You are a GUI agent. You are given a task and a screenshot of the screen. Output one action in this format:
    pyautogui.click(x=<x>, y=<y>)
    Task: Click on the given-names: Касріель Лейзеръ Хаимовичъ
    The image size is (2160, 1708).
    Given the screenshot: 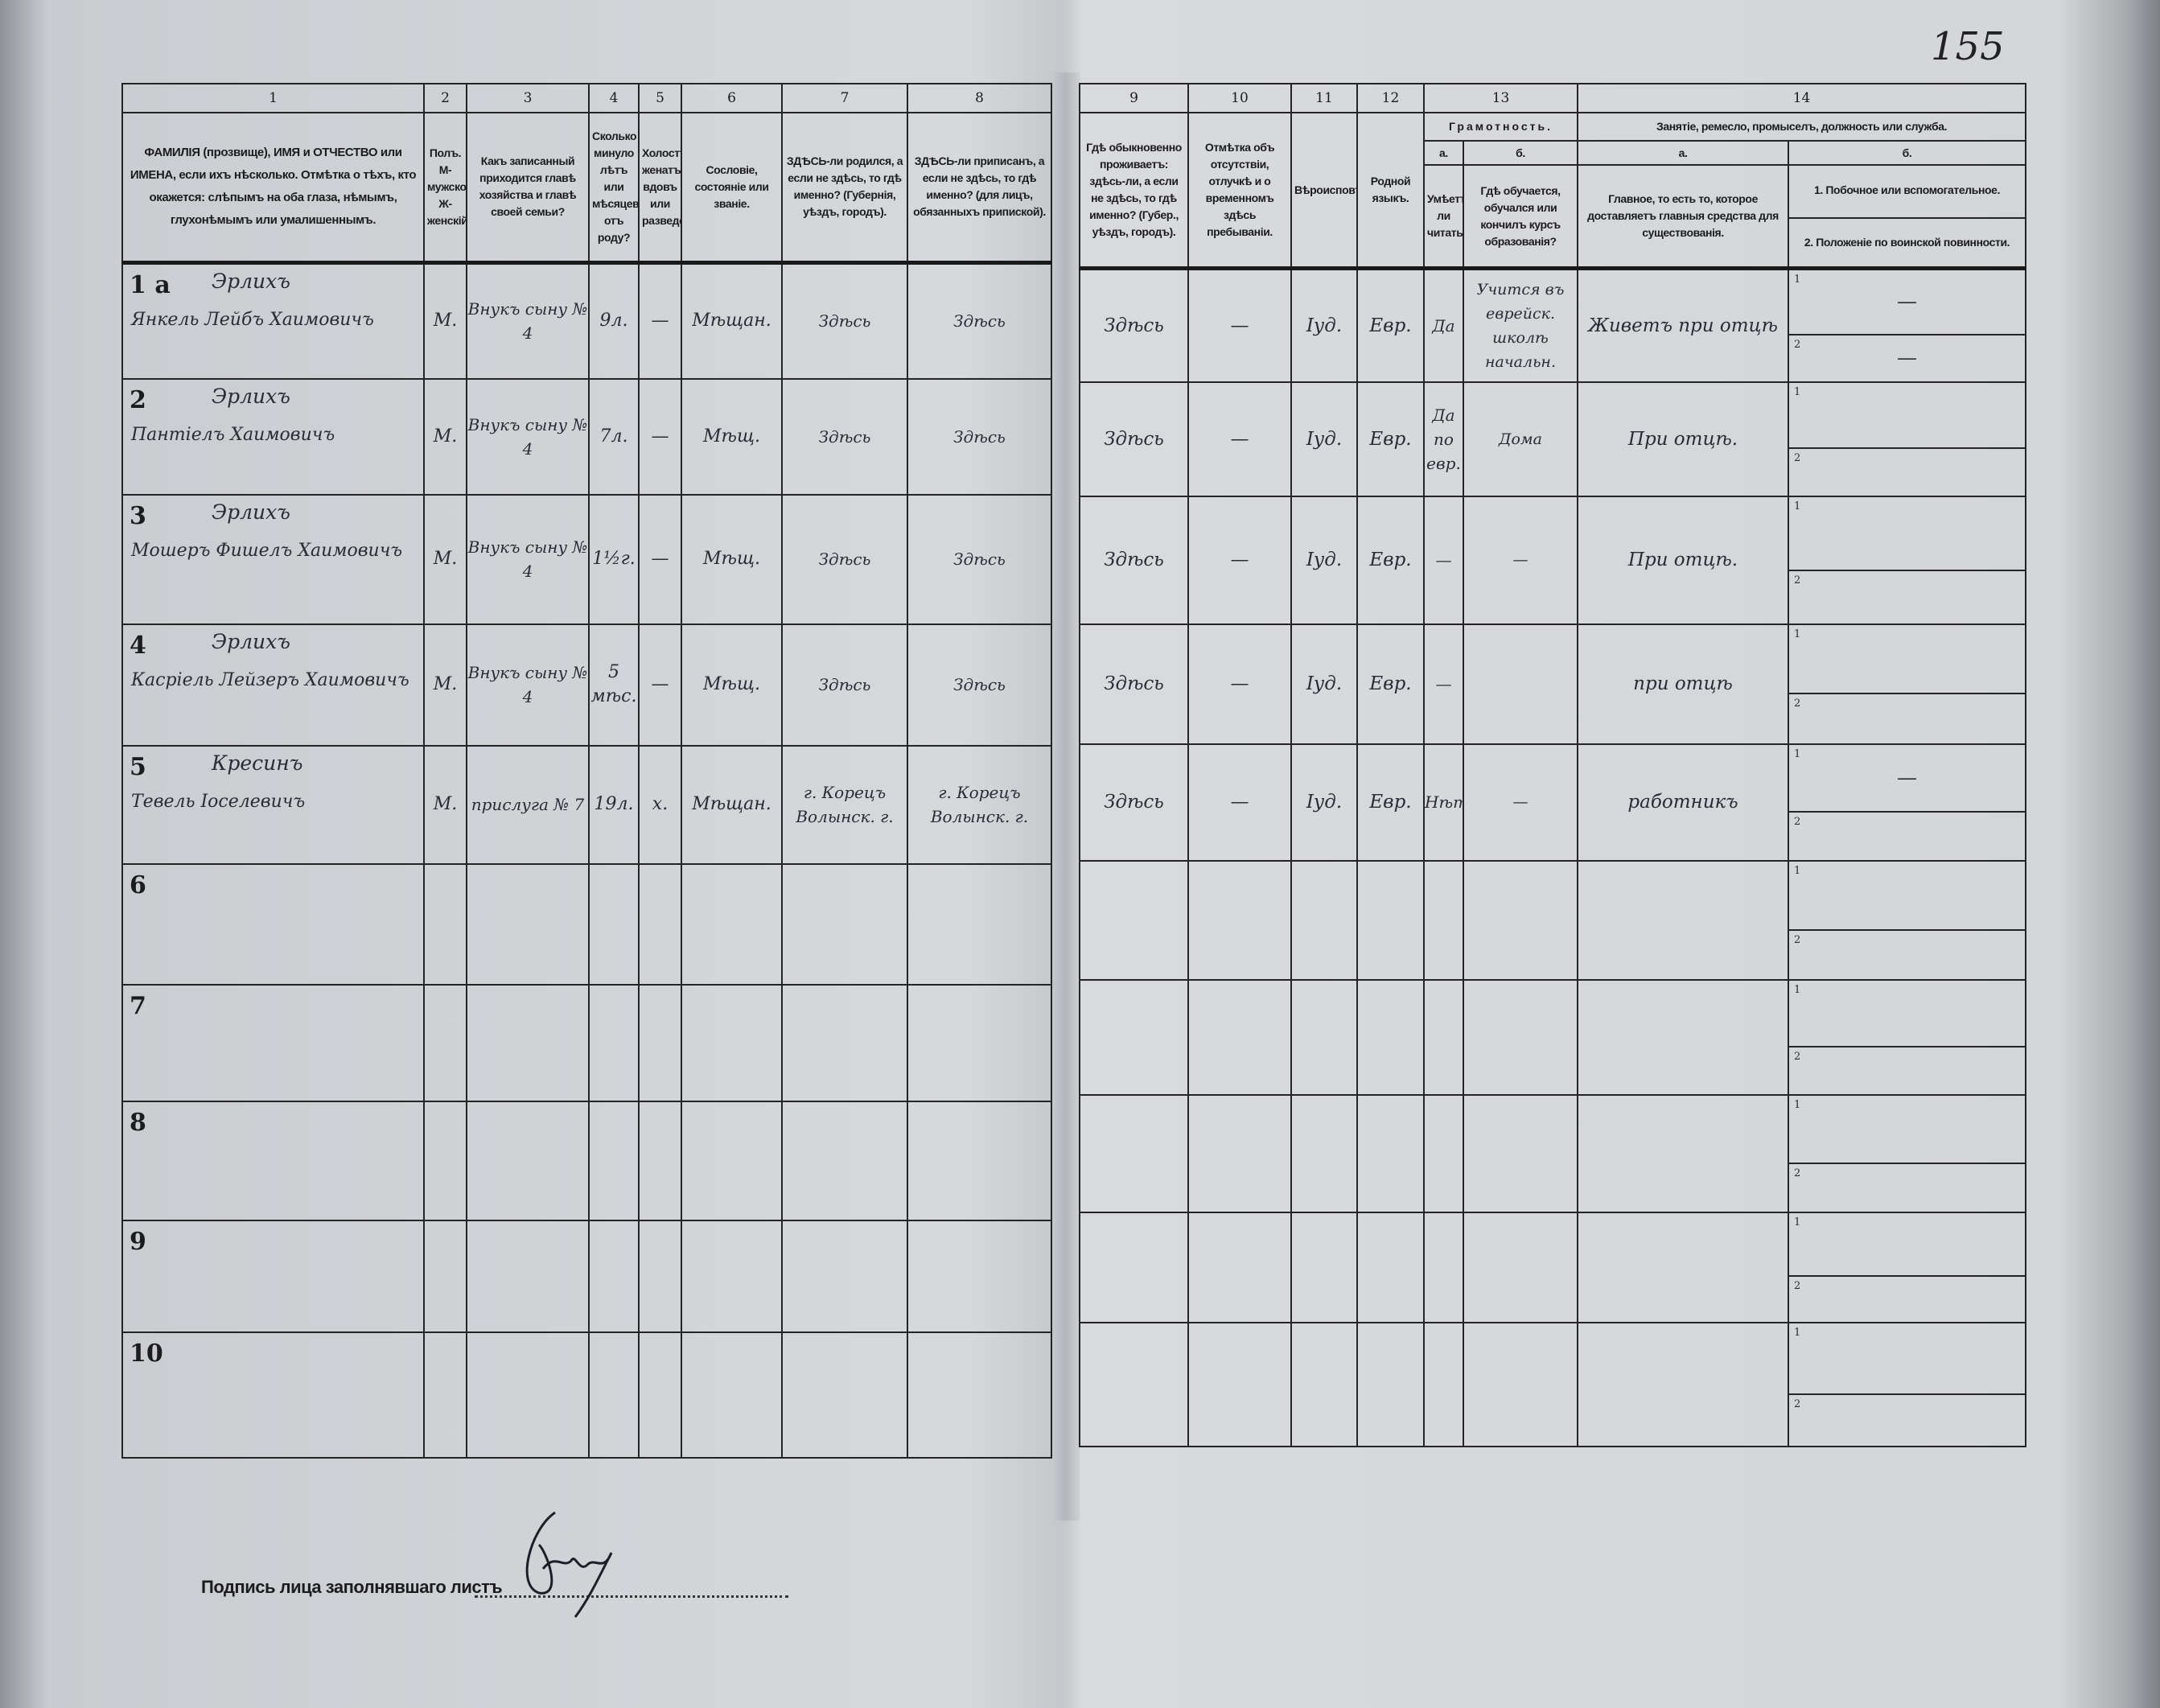 What is the action you would take?
    pyautogui.click(x=270, y=679)
    